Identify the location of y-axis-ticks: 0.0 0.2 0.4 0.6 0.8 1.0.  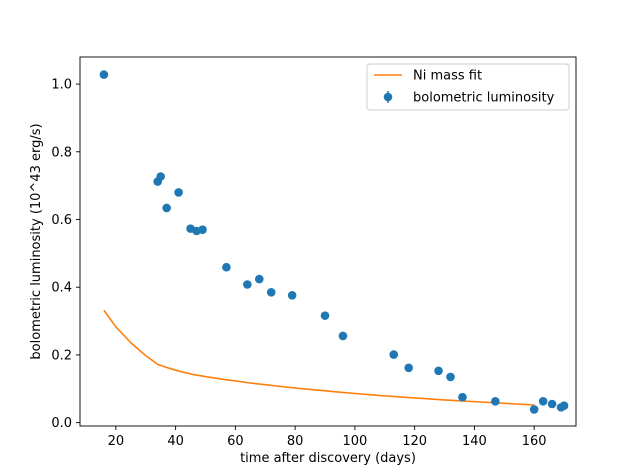
(65, 254).